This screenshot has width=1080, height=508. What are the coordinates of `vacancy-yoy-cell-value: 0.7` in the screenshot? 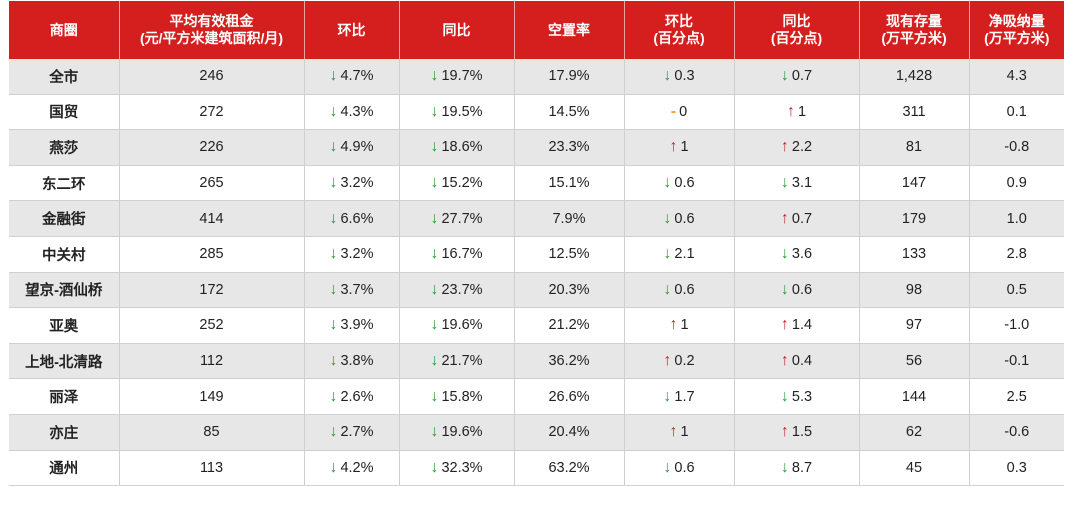 It's located at (802, 218).